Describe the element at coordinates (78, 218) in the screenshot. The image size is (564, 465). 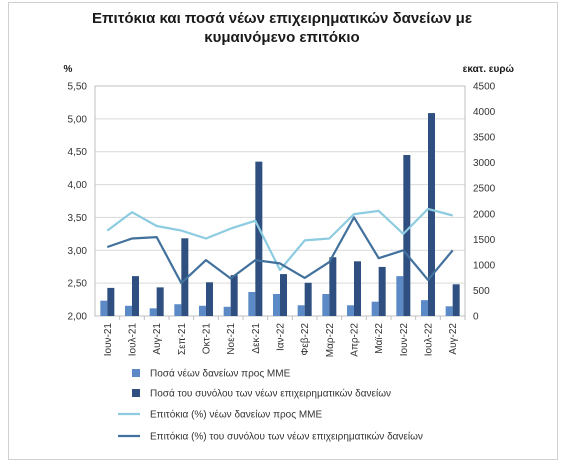
I see `left-tick-label: 3,50` at that location.